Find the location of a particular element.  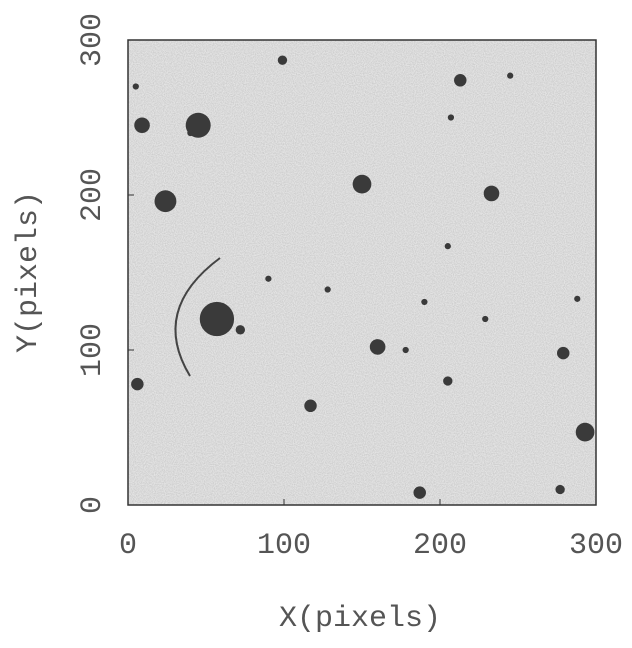

y-tick-label: 100 is located at coordinates (93, 350).